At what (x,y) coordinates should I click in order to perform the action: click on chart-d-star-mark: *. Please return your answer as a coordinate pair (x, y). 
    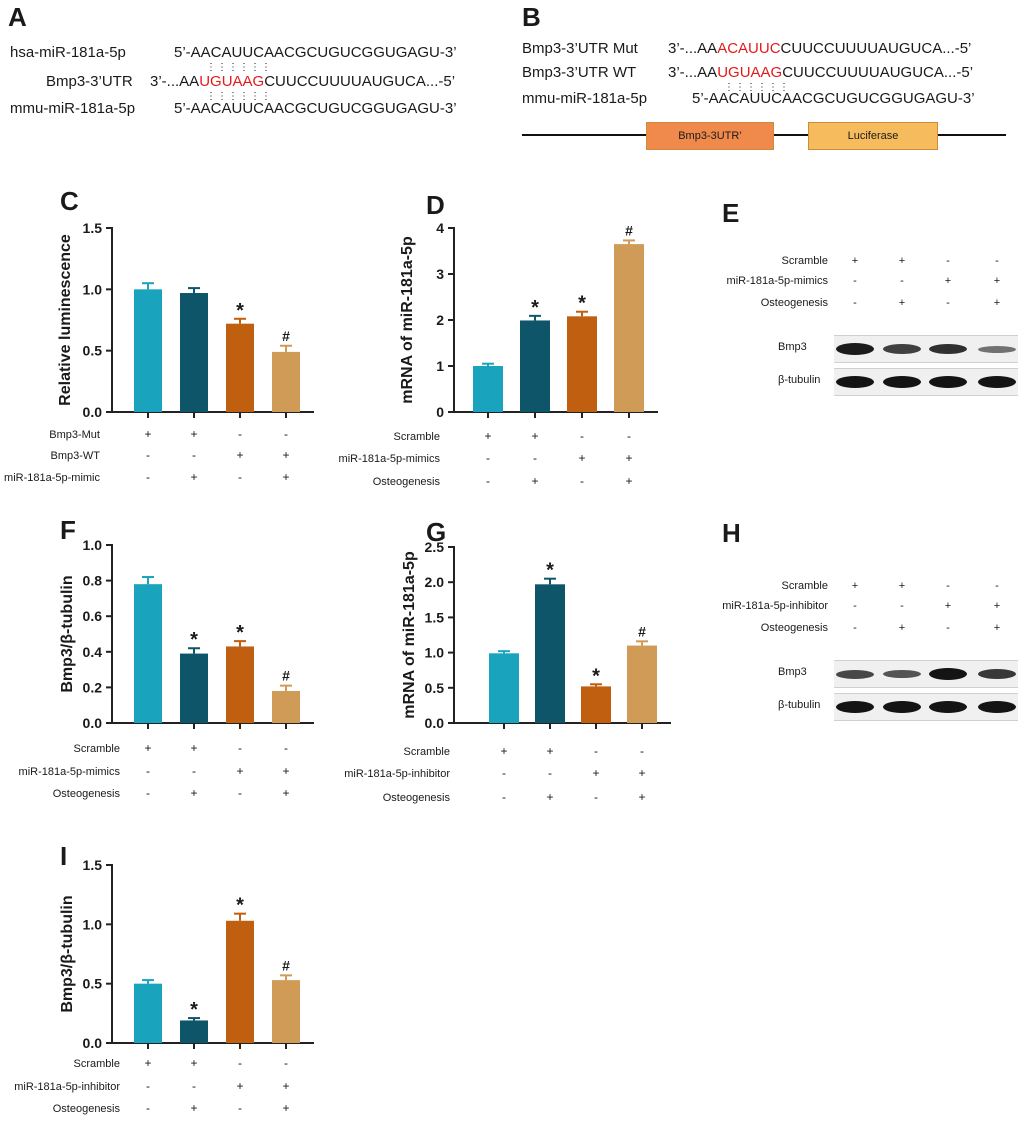
    Looking at the image, I should click on (582, 304).